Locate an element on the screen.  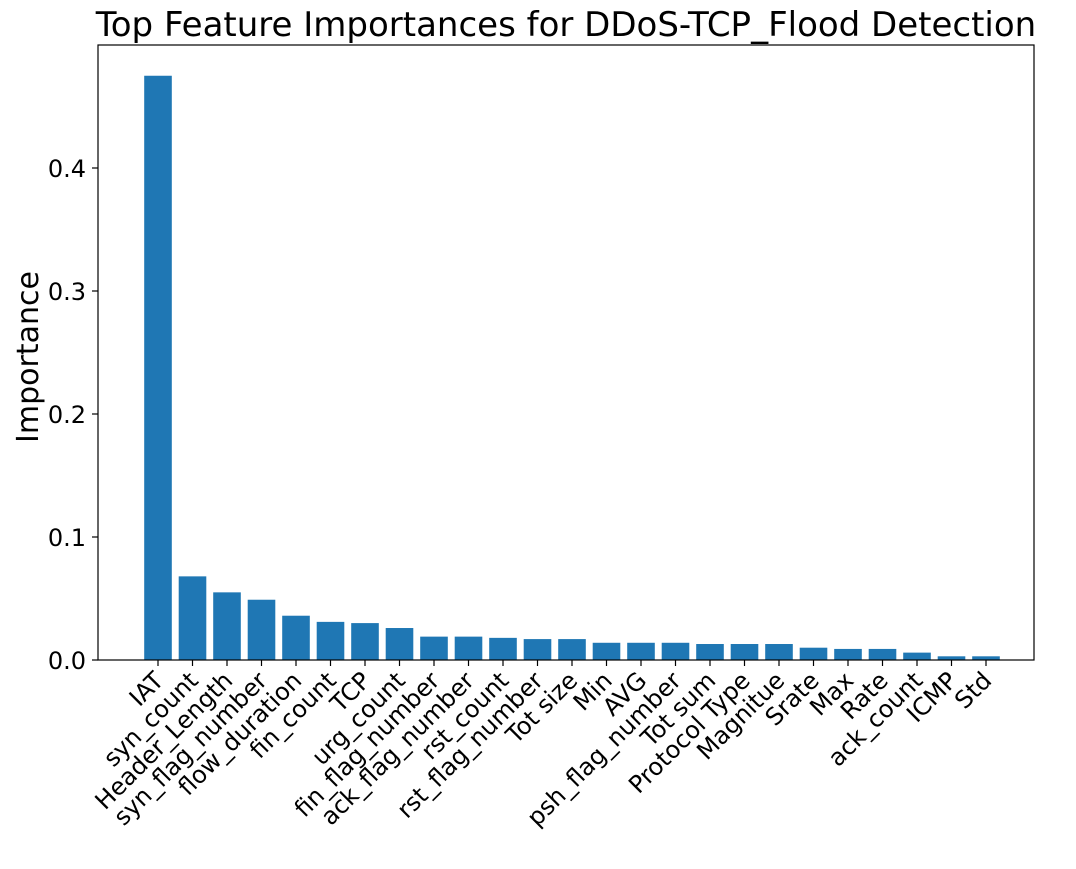
bar-protocol-type is located at coordinates (744, 652).